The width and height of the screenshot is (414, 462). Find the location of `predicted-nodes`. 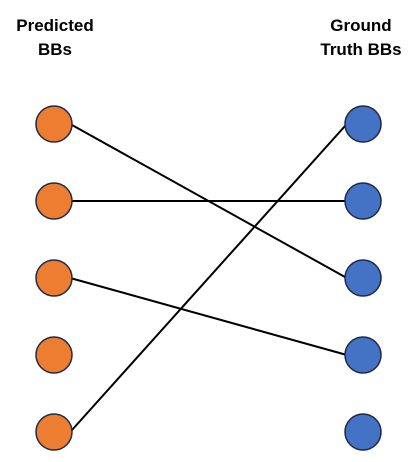

predicted-nodes is located at coordinates (54, 278).